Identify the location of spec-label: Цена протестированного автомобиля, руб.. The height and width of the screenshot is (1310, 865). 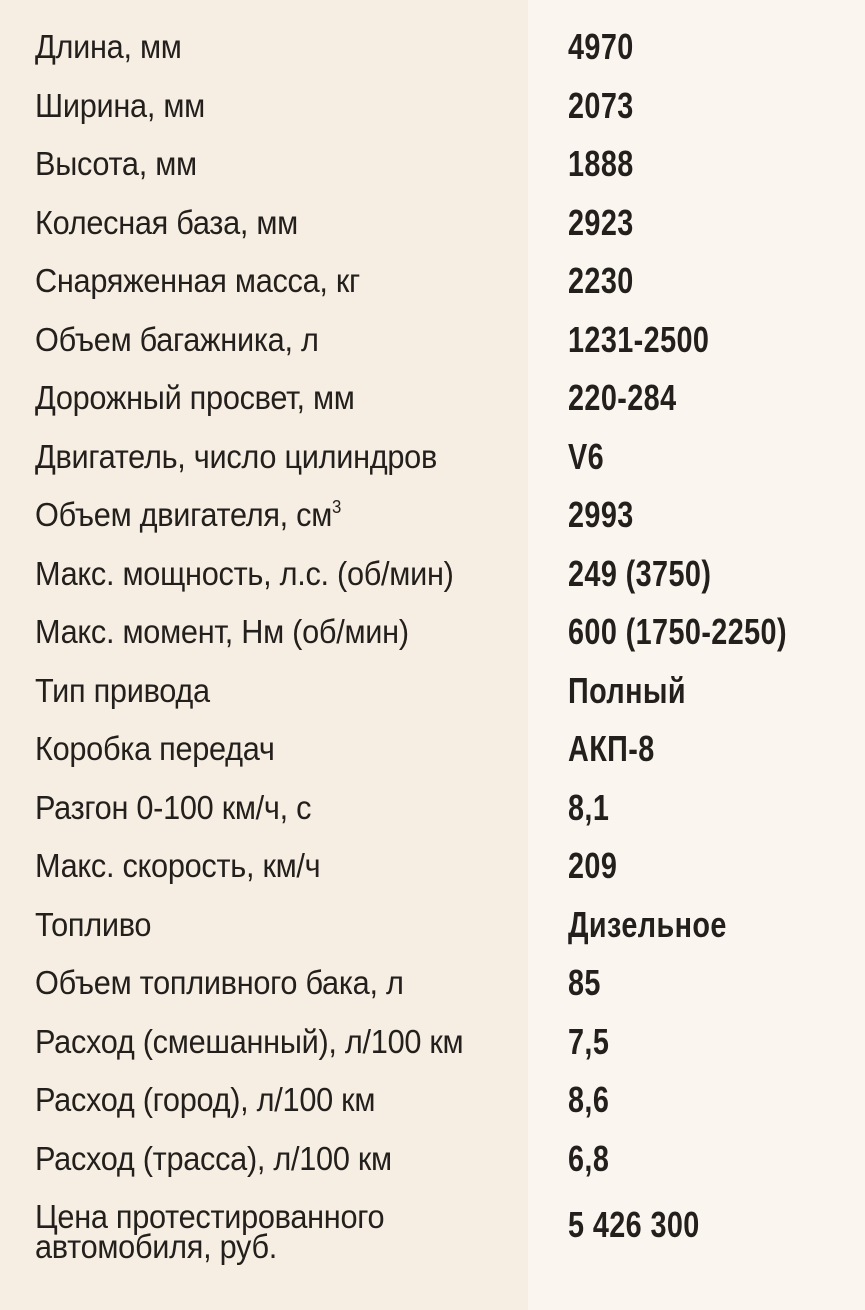
(210, 1232).